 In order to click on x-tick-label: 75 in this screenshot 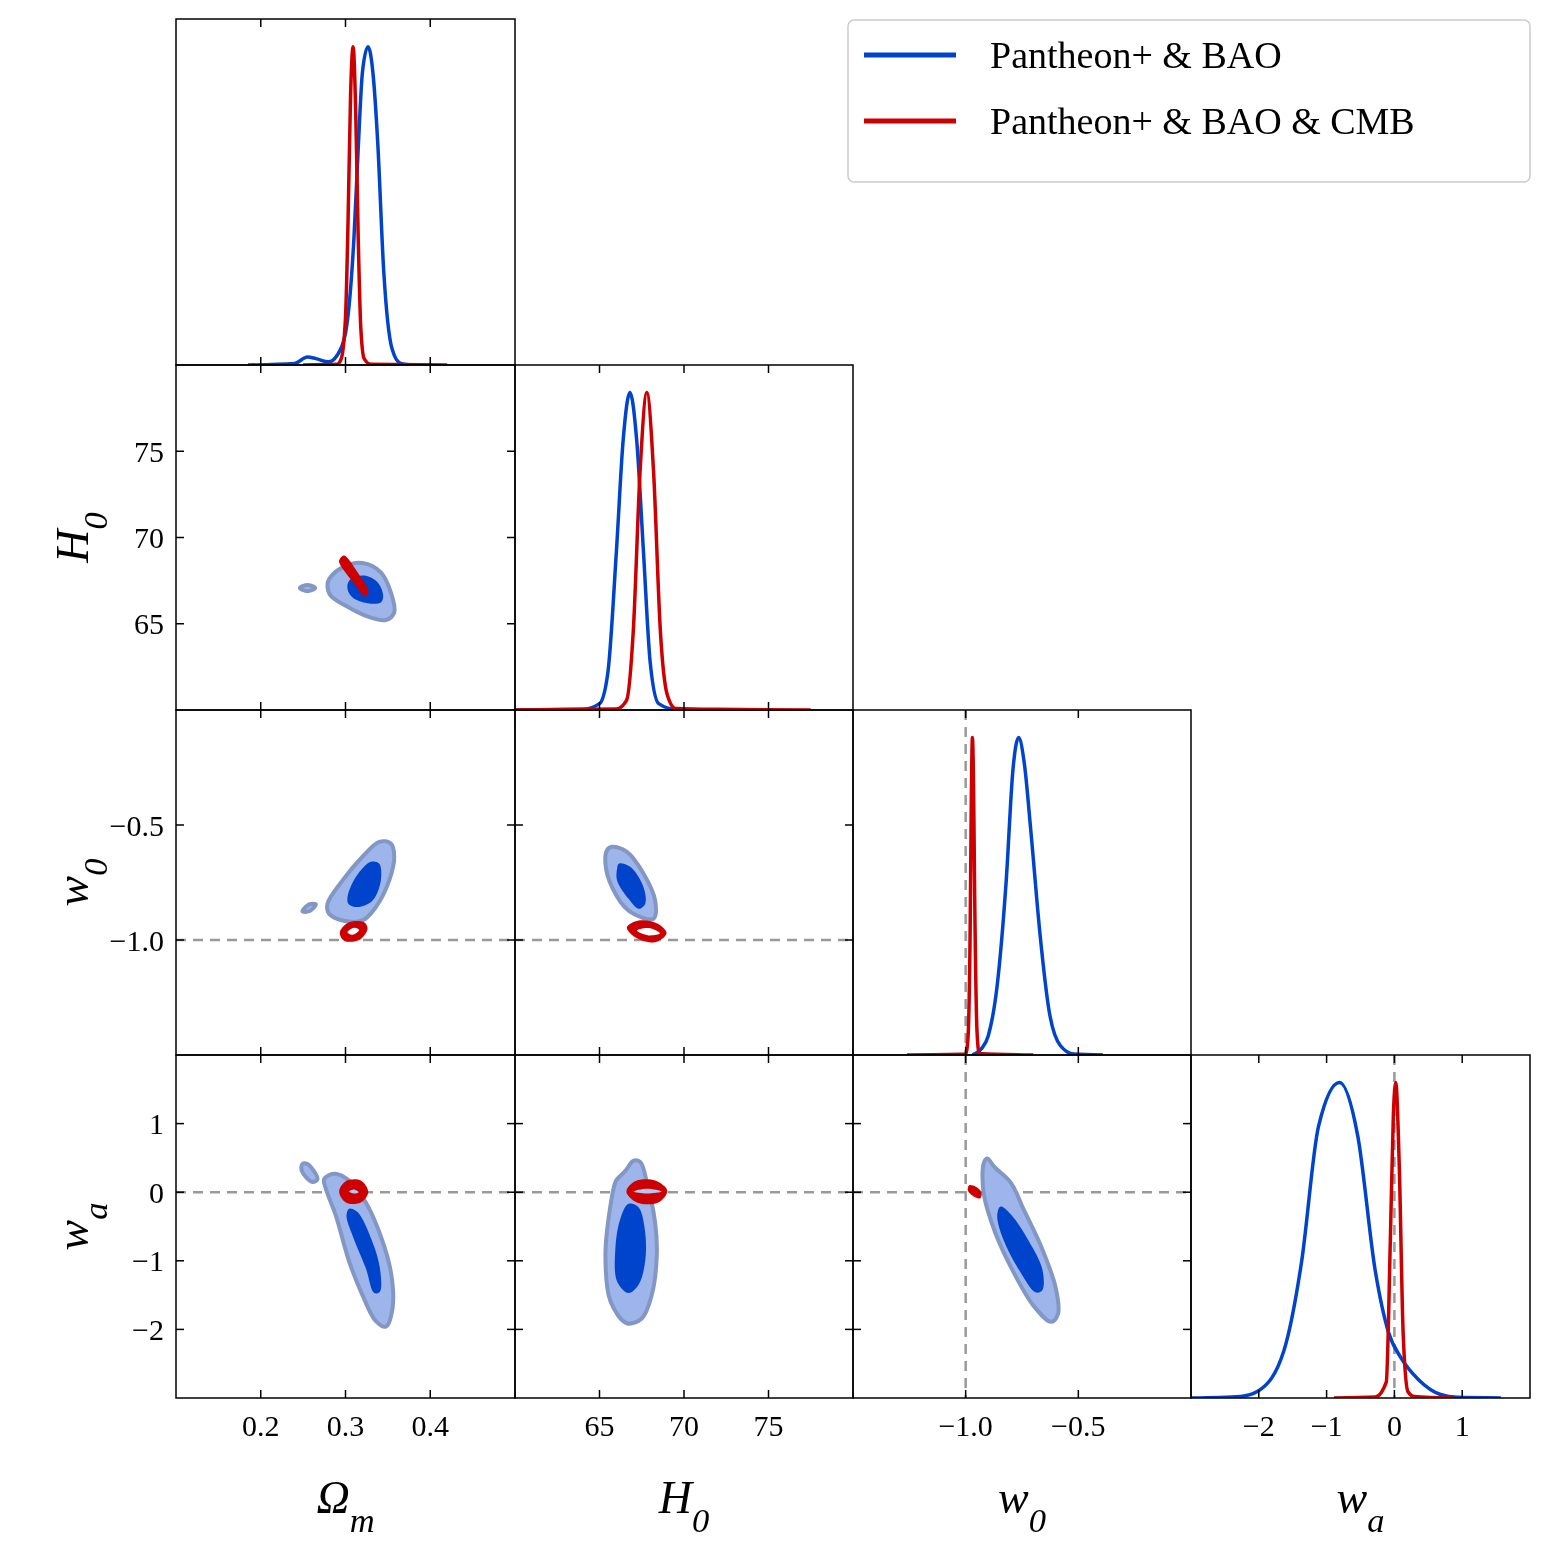, I will do `click(768, 1425)`.